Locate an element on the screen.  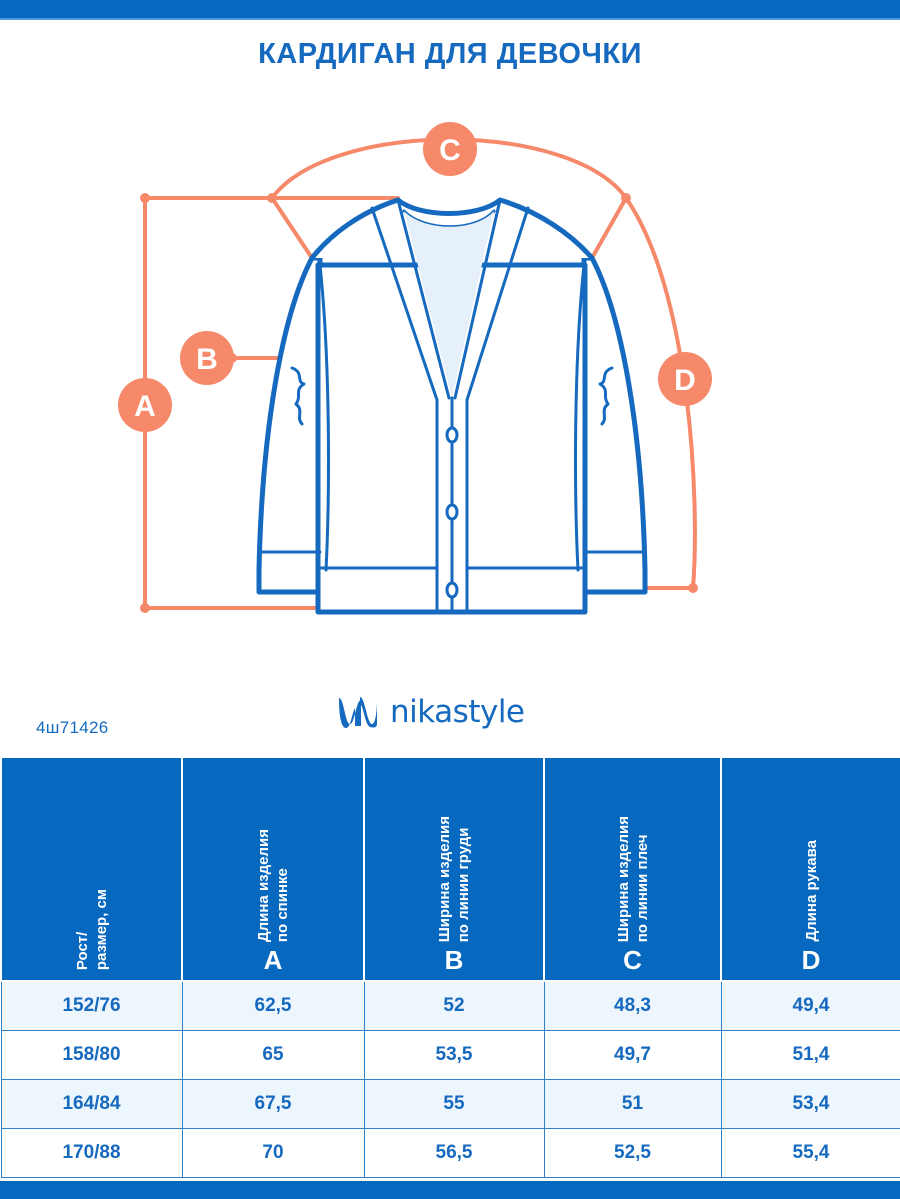
table-row: 158/80 65 53,5 49,7 51,4 is located at coordinates (450, 1055).